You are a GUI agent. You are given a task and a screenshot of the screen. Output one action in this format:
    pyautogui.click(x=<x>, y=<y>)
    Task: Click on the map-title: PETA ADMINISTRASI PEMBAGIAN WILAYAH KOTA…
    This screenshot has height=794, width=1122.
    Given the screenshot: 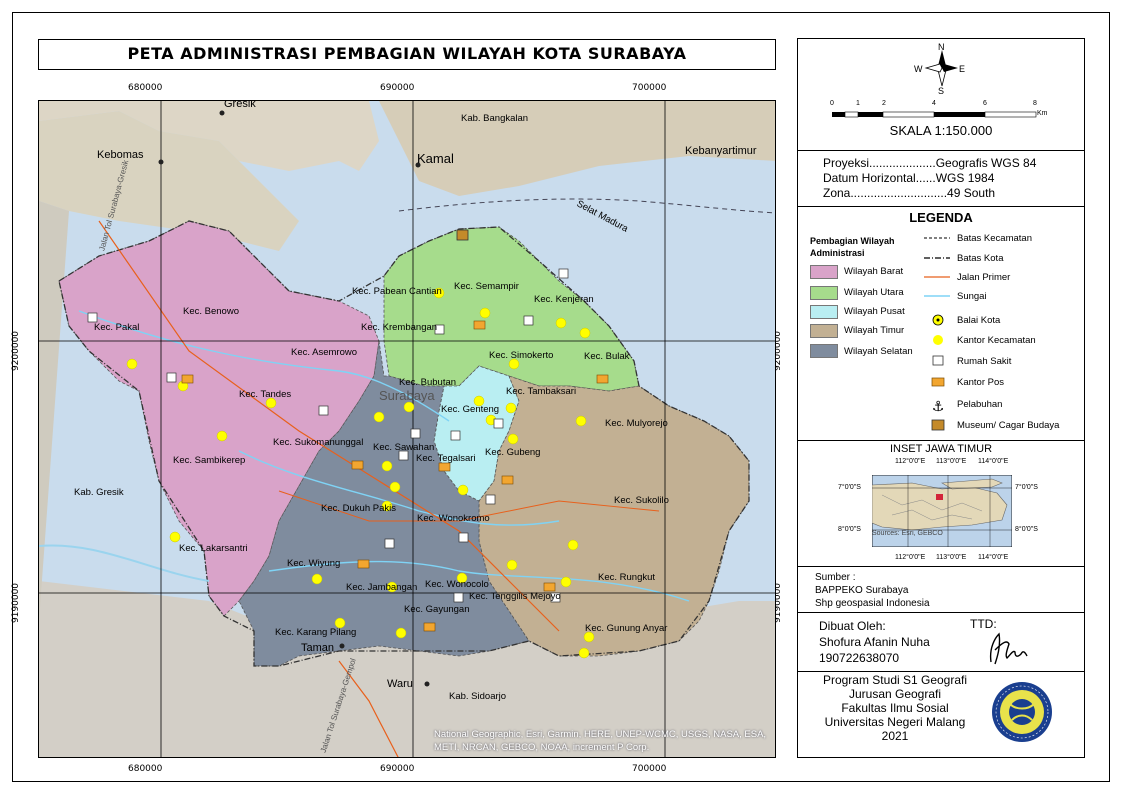 What is the action you would take?
    pyautogui.click(x=407, y=54)
    